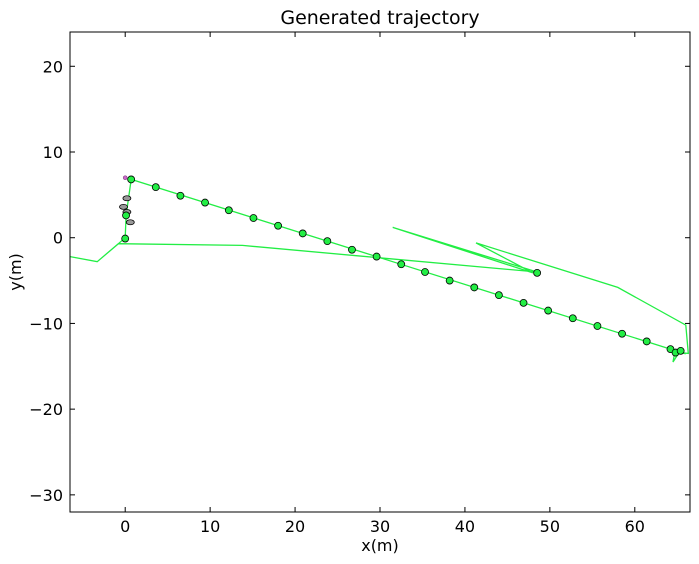 This screenshot has height=564, width=699. What do you see at coordinates (380, 526) in the screenshot?
I see `x-tick-label: 30` at bounding box center [380, 526].